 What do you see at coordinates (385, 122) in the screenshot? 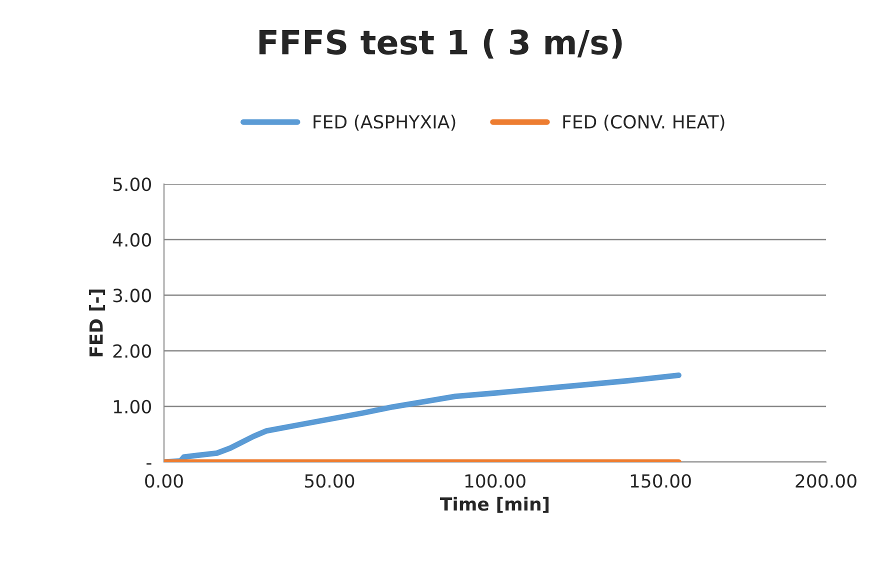
I see `legend-label: FED (ASPHYXIA)` at bounding box center [385, 122].